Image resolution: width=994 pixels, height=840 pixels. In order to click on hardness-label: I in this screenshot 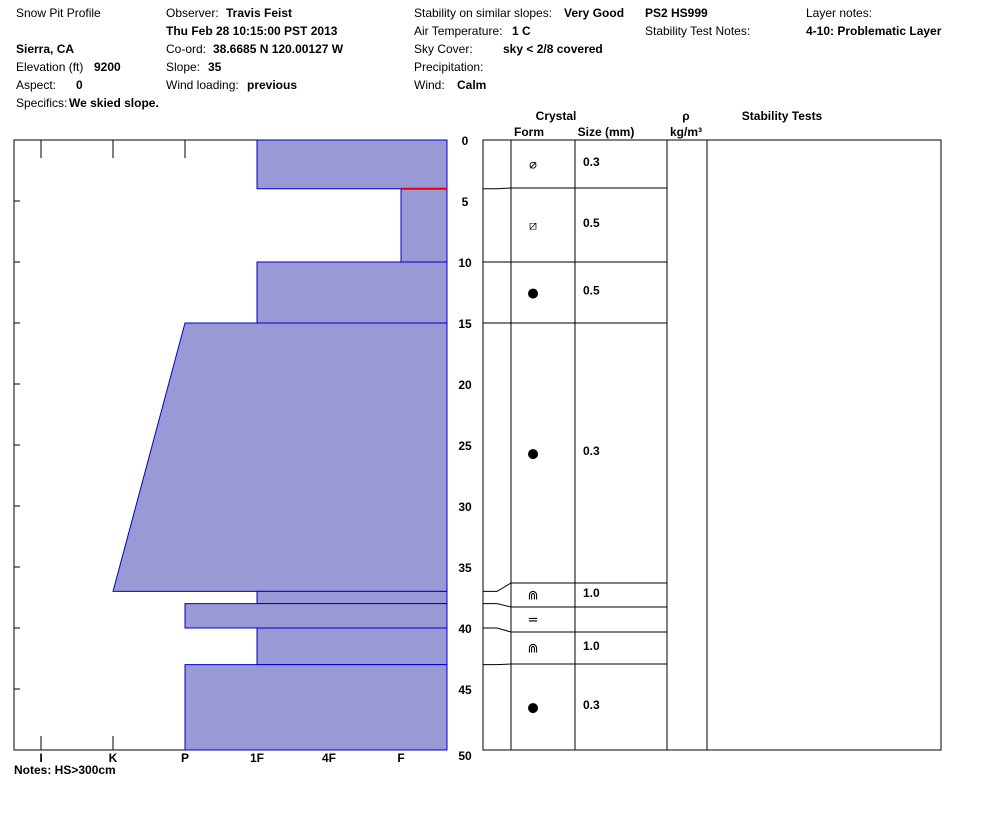, I will do `click(40, 758)`.